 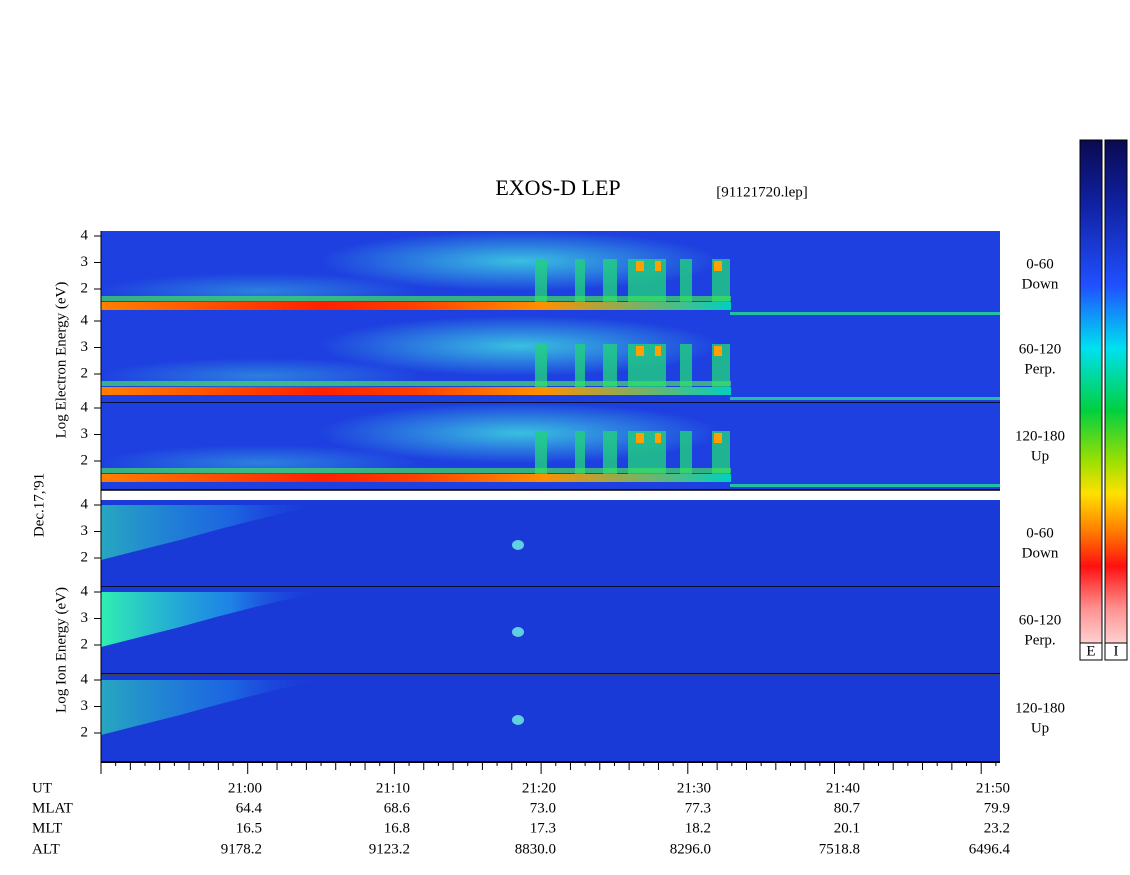 What do you see at coordinates (847, 808) in the screenshot?
I see `cell: 80.7` at bounding box center [847, 808].